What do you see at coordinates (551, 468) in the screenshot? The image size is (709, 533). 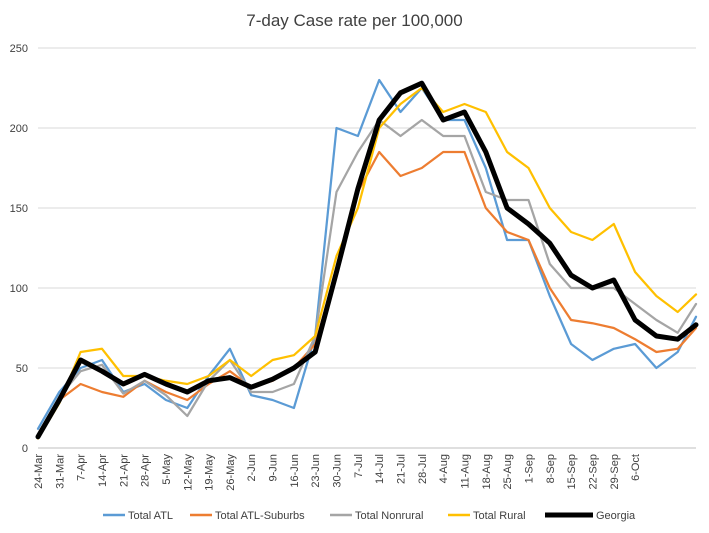 I see `x-tick-label: 8-Sep` at bounding box center [551, 468].